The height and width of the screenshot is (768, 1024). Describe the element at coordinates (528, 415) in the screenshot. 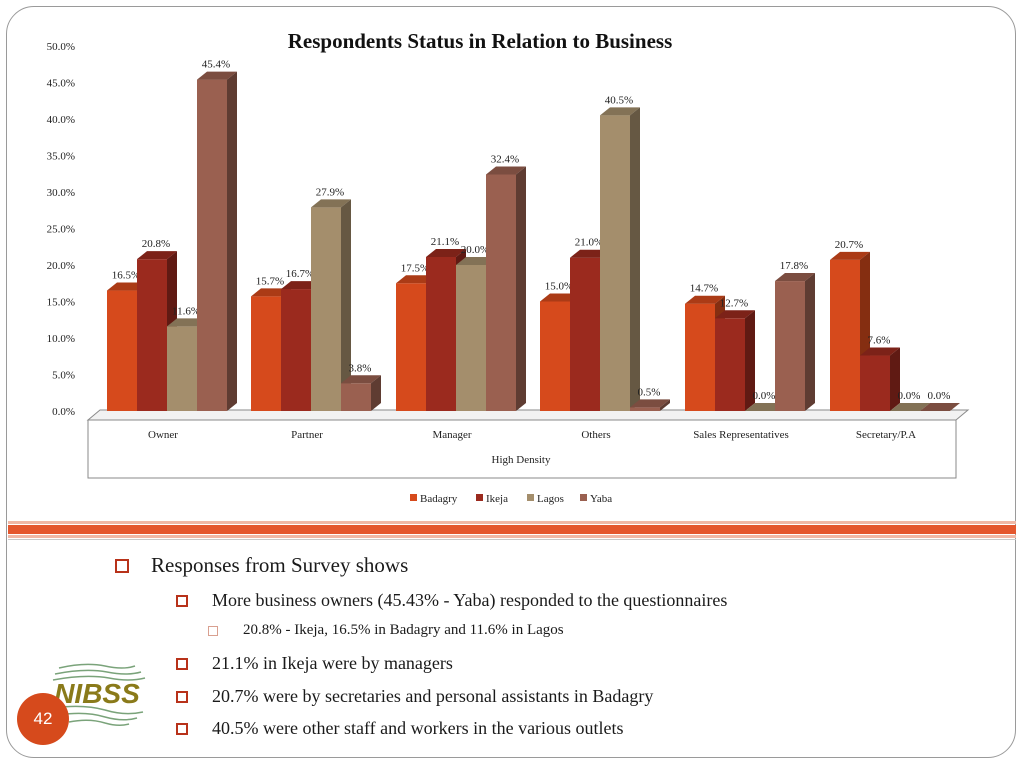

I see `chart-floor` at that location.